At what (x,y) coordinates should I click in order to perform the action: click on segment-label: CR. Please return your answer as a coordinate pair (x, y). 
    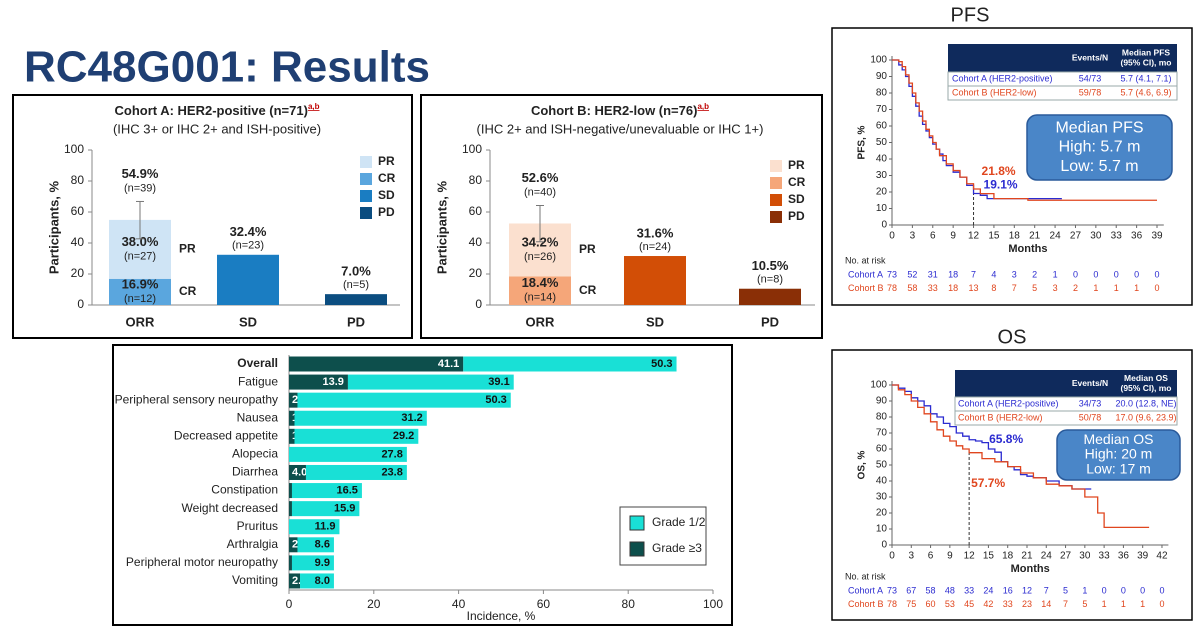
    Looking at the image, I should click on (588, 290).